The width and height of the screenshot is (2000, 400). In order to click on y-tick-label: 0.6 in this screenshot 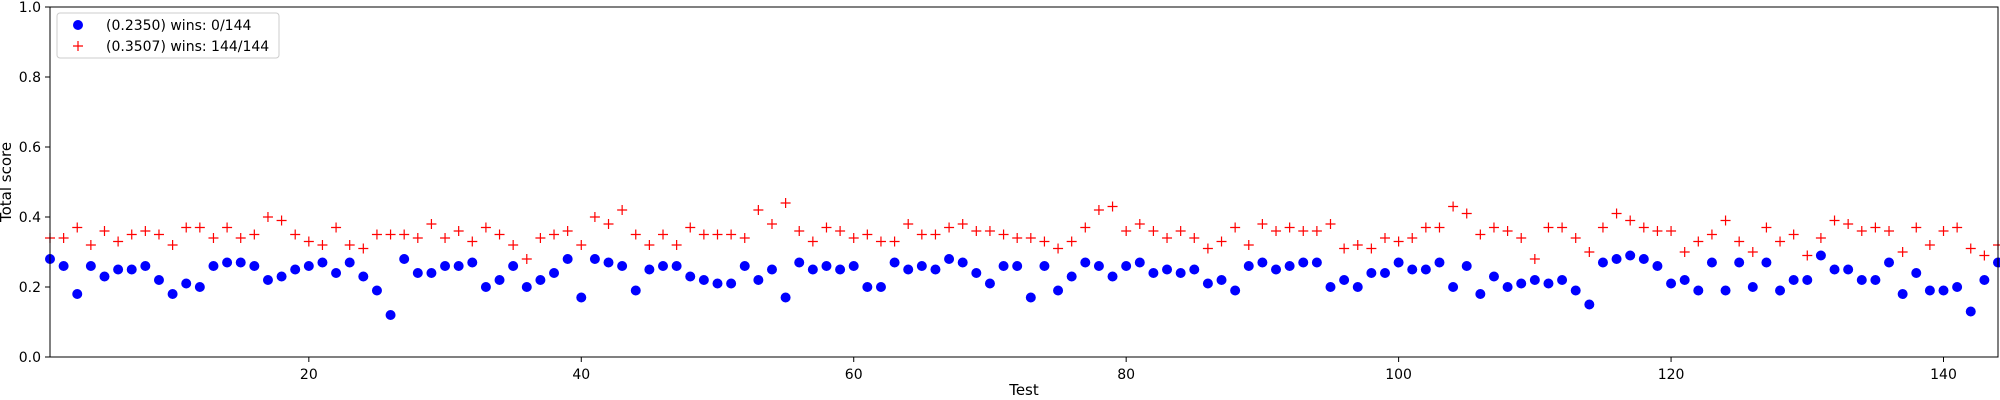, I will do `click(30, 148)`.